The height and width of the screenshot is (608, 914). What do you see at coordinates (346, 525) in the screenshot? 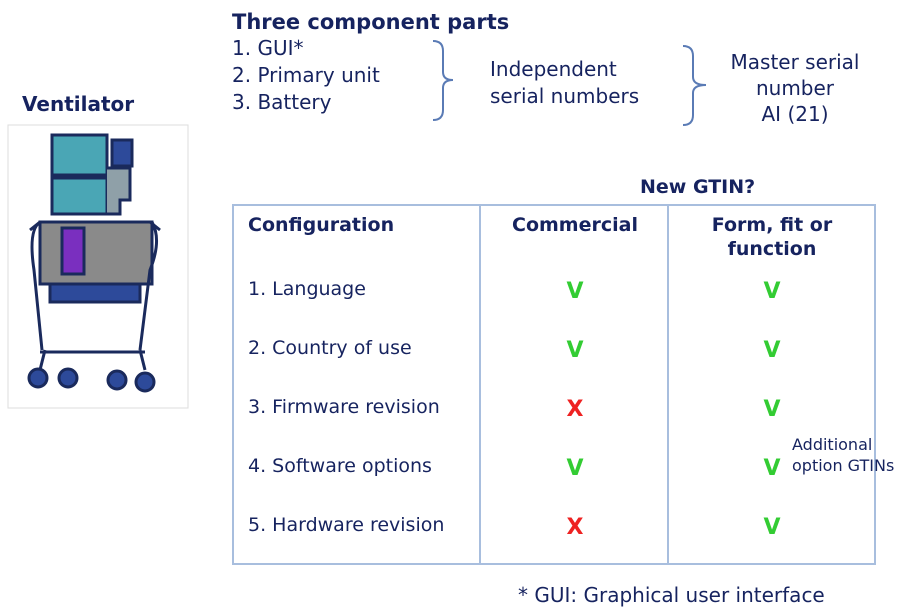
I see `row-label: 5. Hardware revision` at bounding box center [346, 525].